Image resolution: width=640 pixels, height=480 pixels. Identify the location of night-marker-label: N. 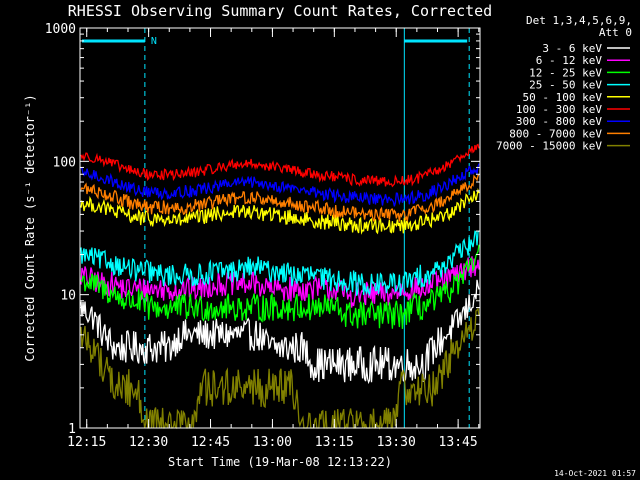
(154, 41).